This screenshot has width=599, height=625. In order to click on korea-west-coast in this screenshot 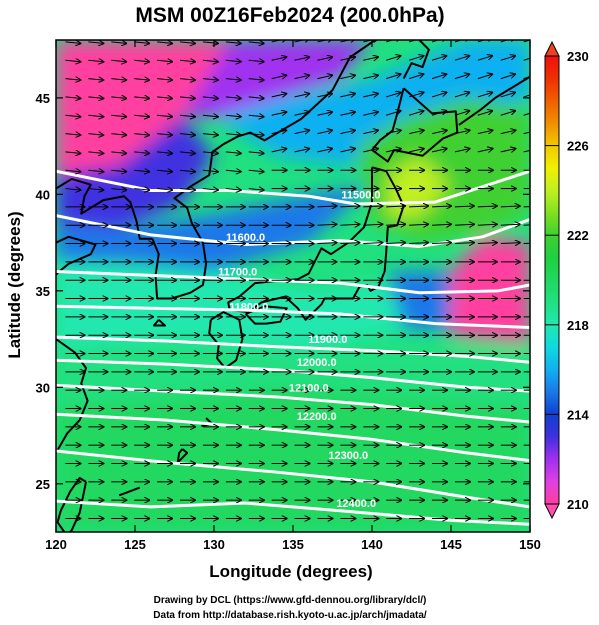, I will do `click(104, 208)`.